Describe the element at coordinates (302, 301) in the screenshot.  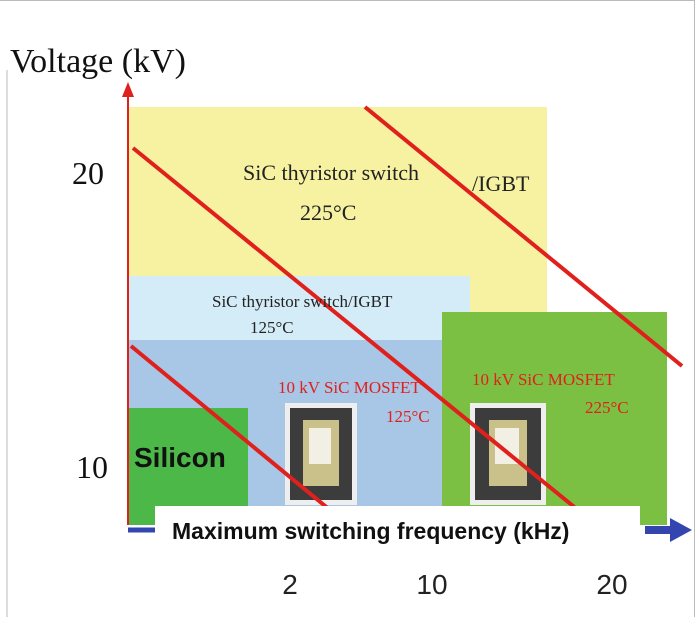
I see `region-label: SiC thyristor switch/IGBT` at that location.